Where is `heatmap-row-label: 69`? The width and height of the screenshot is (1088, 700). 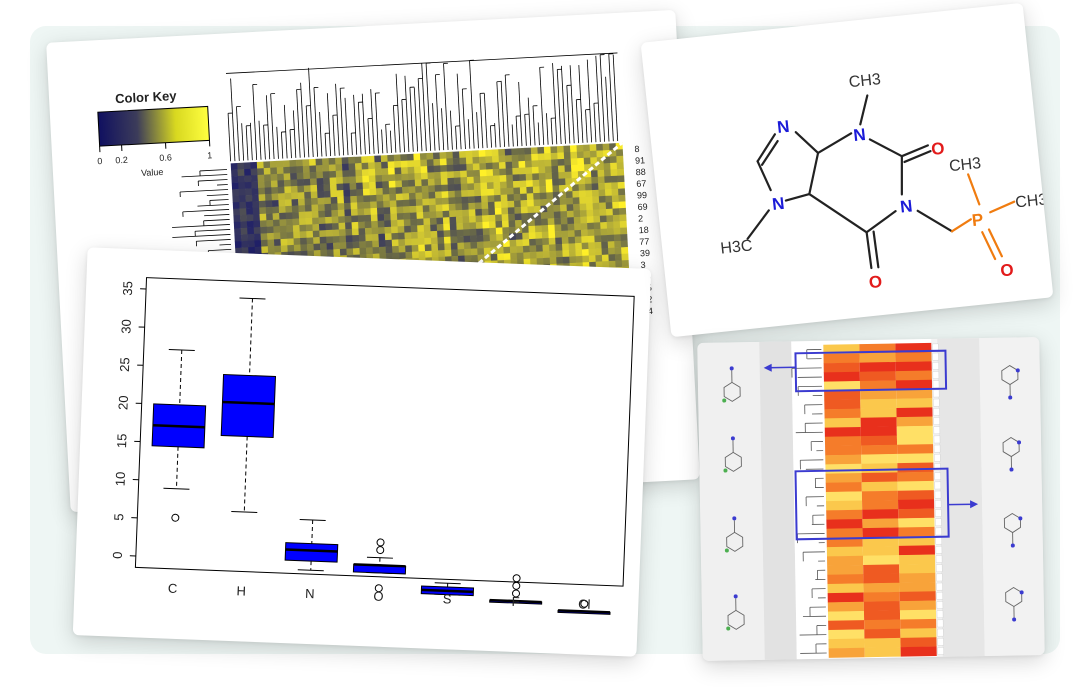
heatmap-row-label: 69 is located at coordinates (642, 207).